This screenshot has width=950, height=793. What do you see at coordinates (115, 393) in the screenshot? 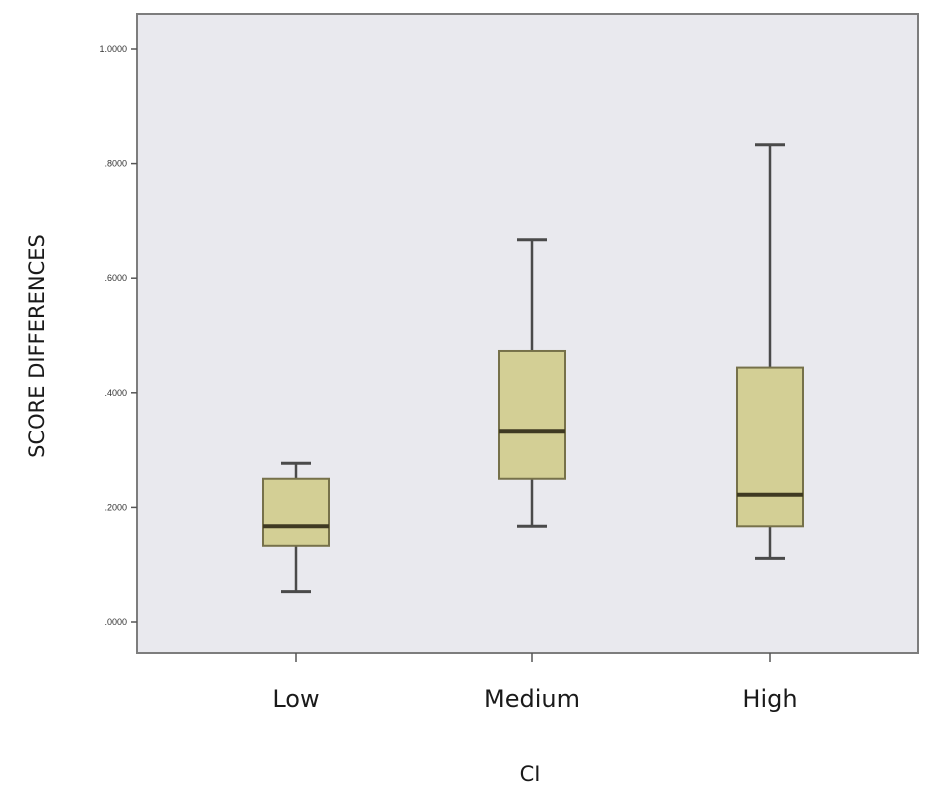
I see `y-tick-label: .4000` at bounding box center [115, 393].